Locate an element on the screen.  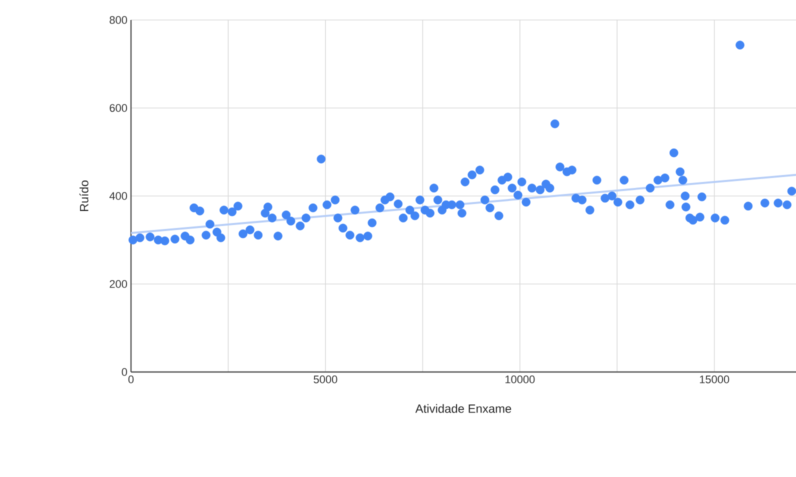
y-tick-label: 400 is located at coordinates (118, 196).